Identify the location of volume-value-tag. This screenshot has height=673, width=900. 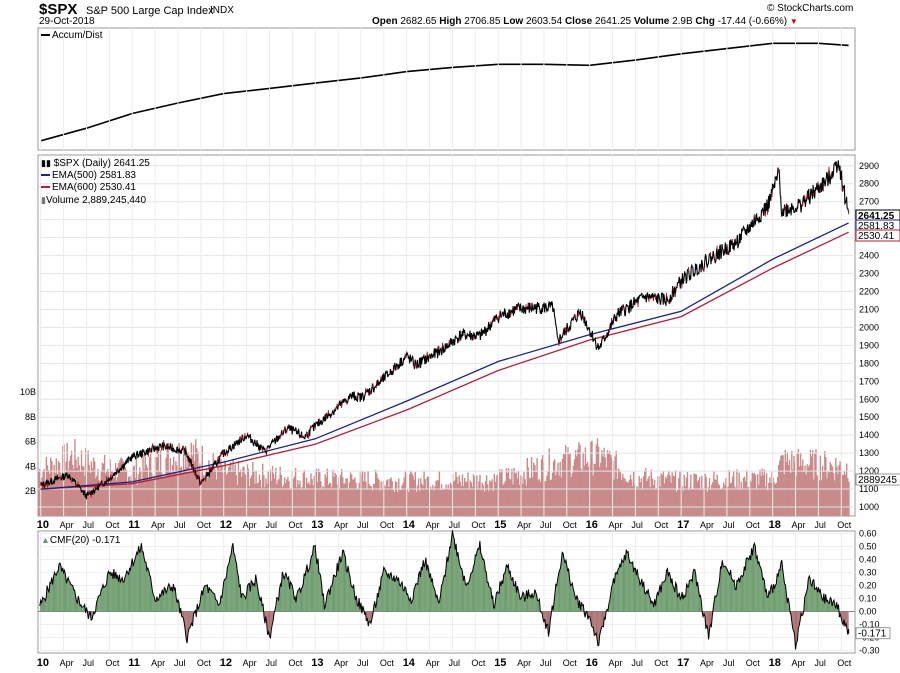
(877, 479).